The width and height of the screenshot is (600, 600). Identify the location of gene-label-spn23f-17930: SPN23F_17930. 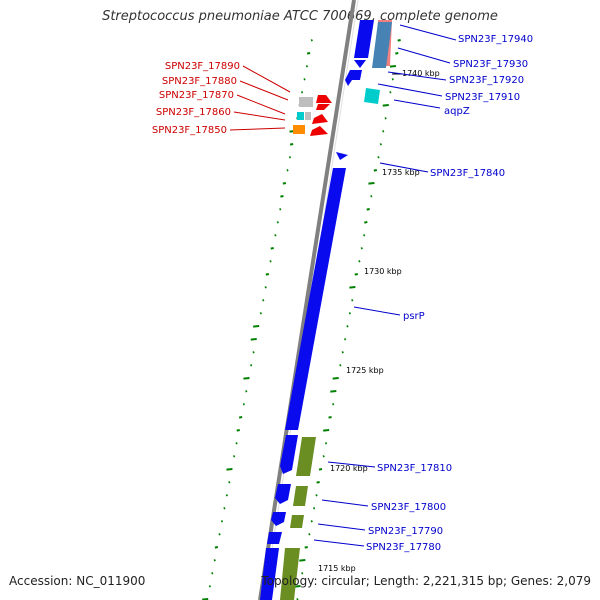
(490, 64).